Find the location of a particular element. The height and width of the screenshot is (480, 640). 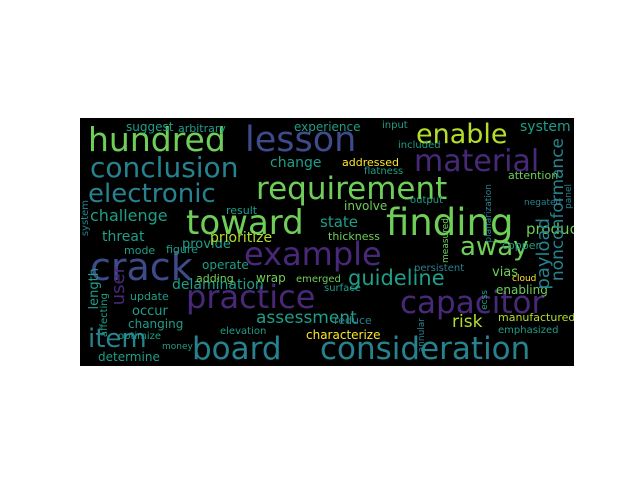

cloud-word-cloud: cloud is located at coordinates (524, 279).